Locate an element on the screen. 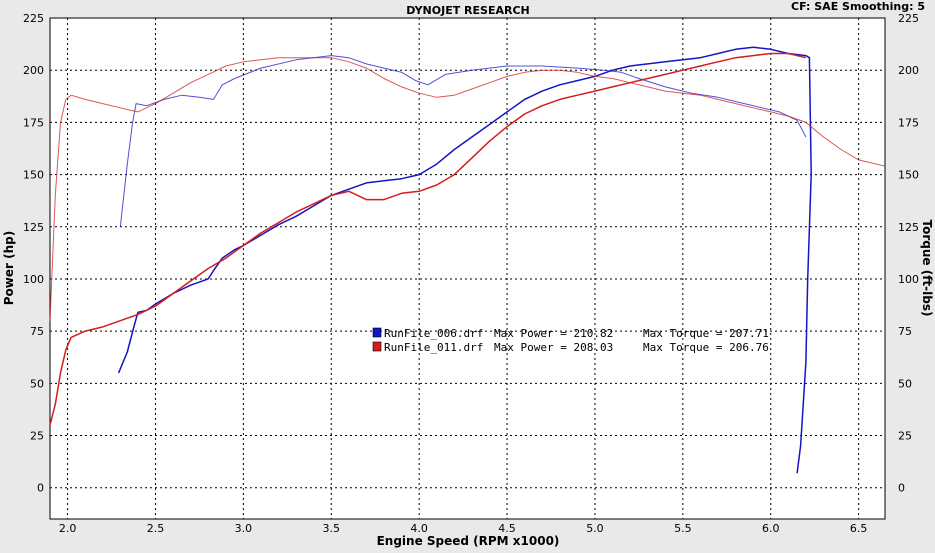 This screenshot has width=935, height=553. y-tick-label: 175 is located at coordinates (33, 122).